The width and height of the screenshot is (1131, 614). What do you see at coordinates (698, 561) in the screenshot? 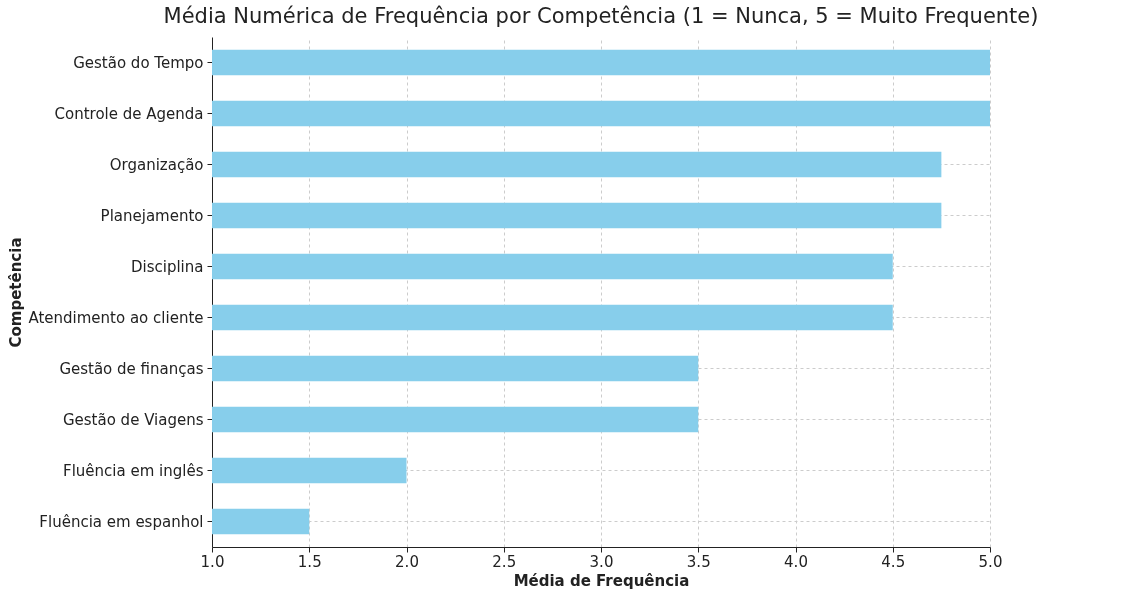
I see `x-tick-label: 3.5` at bounding box center [698, 561].